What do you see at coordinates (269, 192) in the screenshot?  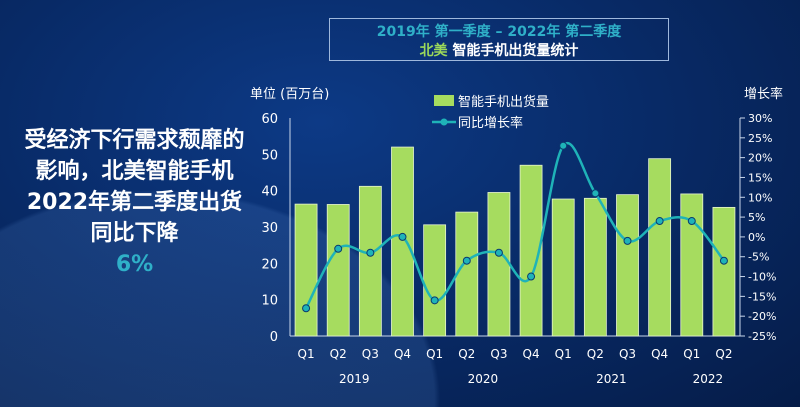 I see `y-tick-label: 40` at bounding box center [269, 192].